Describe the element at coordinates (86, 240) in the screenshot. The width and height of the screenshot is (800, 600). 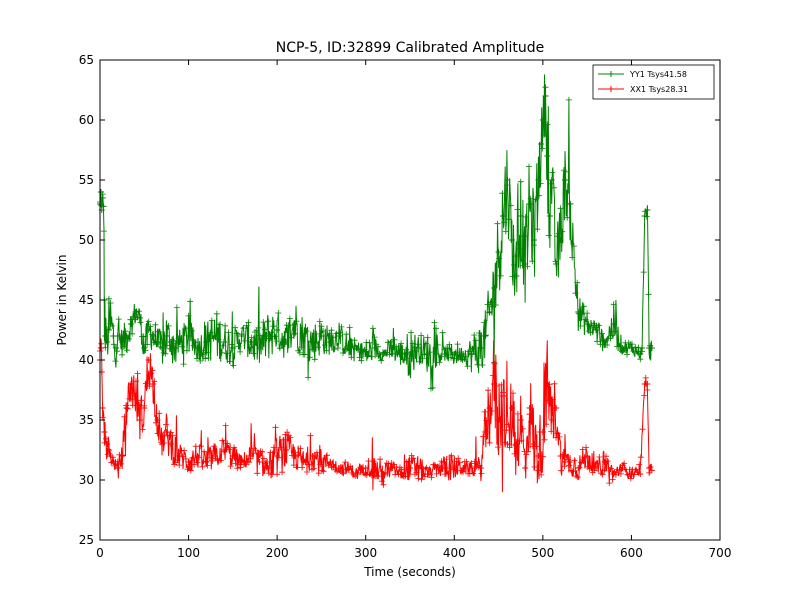
I see `y-tick-label: 50` at that location.